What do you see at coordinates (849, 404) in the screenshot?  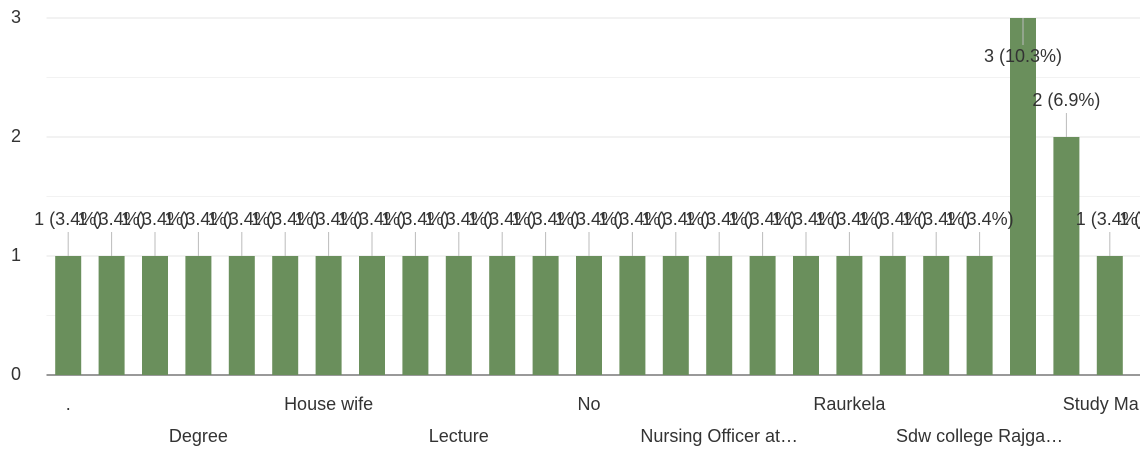 I see `x-tick-label: Raurkela` at bounding box center [849, 404].